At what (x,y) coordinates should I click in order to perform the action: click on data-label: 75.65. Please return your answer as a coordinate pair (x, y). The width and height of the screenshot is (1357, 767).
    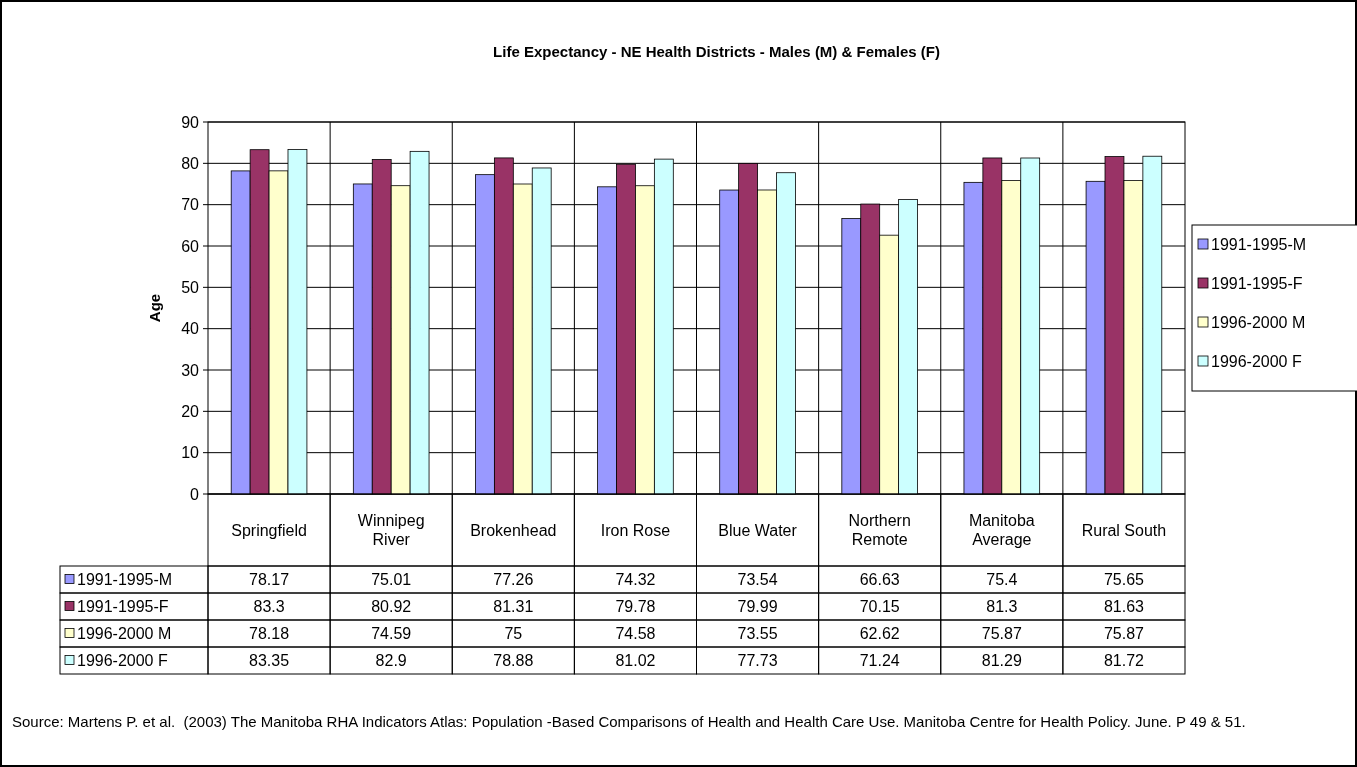
    Looking at the image, I should click on (1124, 580).